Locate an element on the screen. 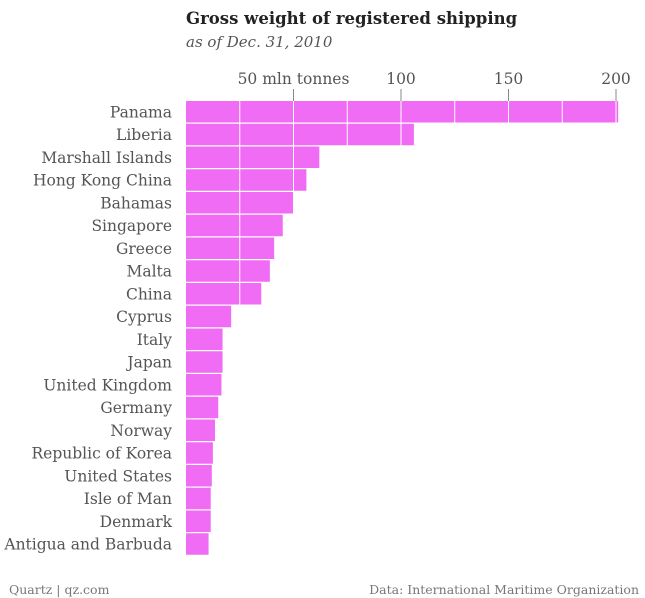  tick-label: 200 is located at coordinates (616, 79).